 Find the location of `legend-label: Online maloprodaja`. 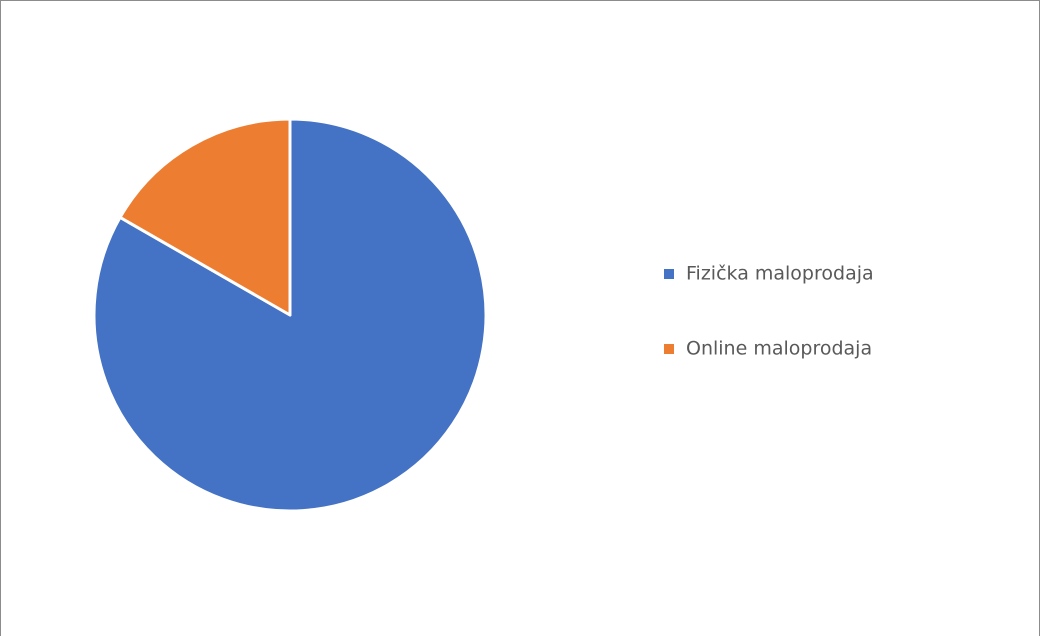

legend-label: Online maloprodaja is located at coordinates (779, 349).